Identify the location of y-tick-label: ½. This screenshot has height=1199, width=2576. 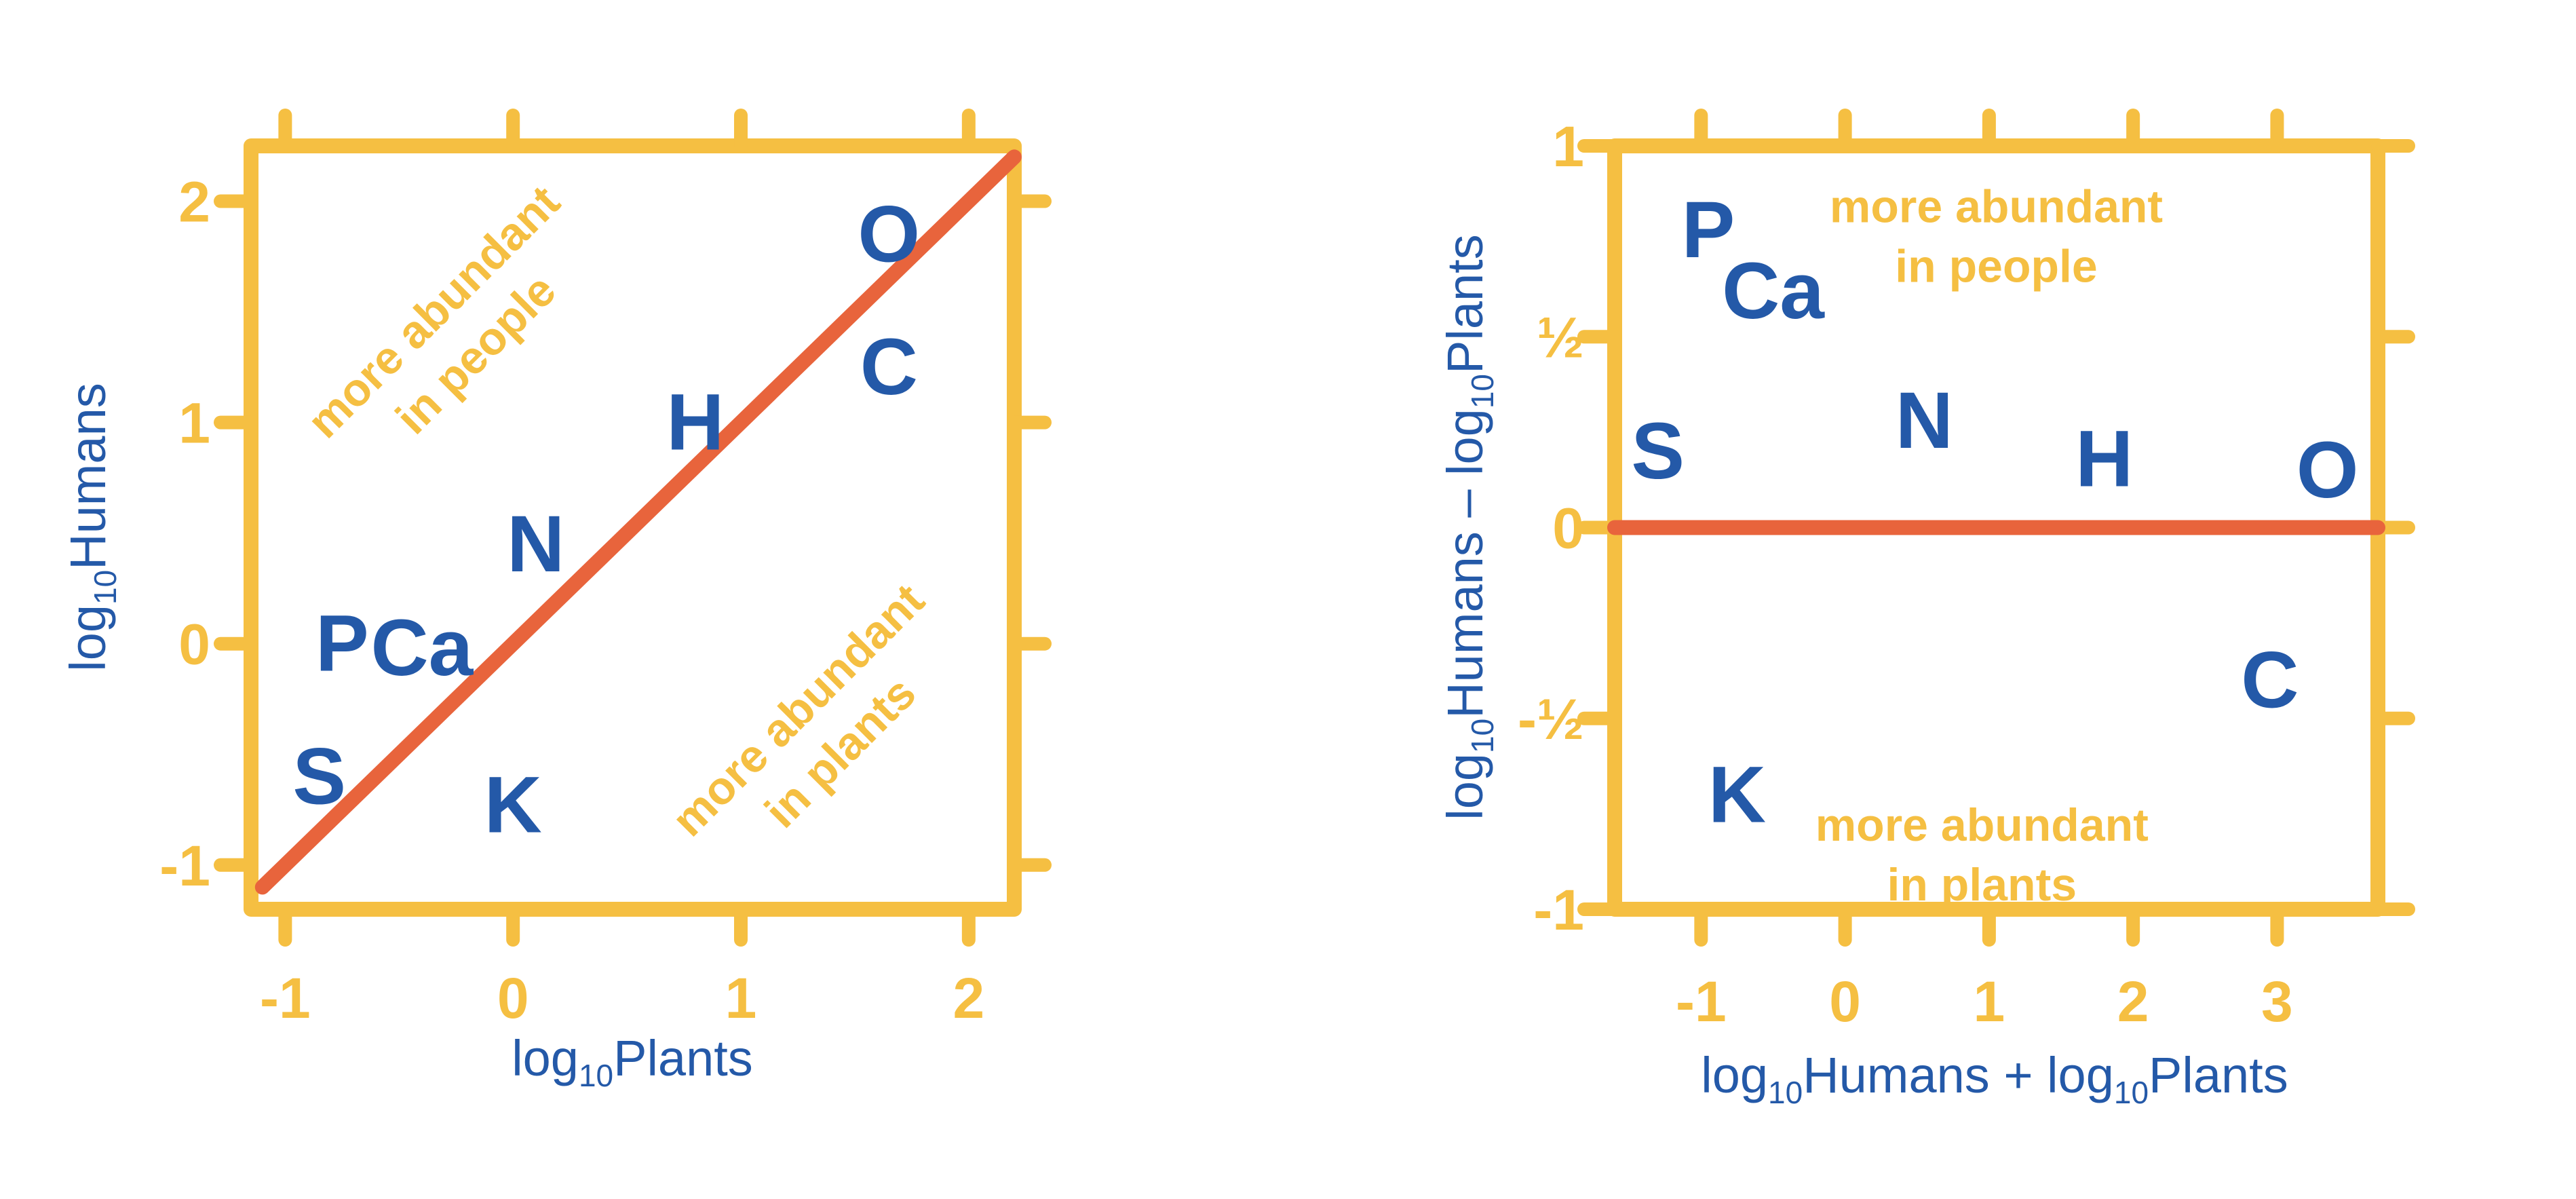
(1560, 337).